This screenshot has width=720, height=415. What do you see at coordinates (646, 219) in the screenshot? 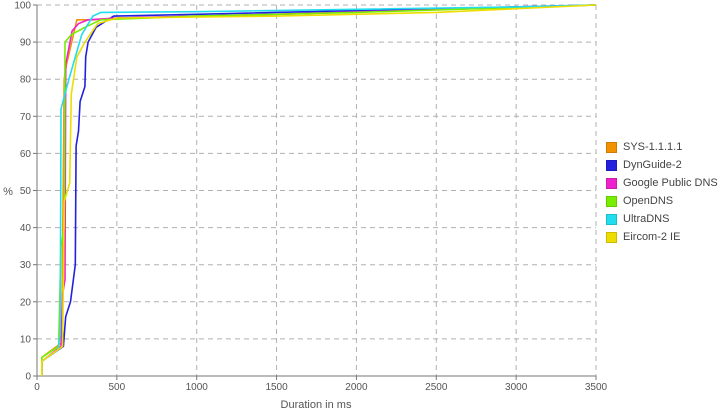
I see `legend-label: UltraDNS` at bounding box center [646, 219].